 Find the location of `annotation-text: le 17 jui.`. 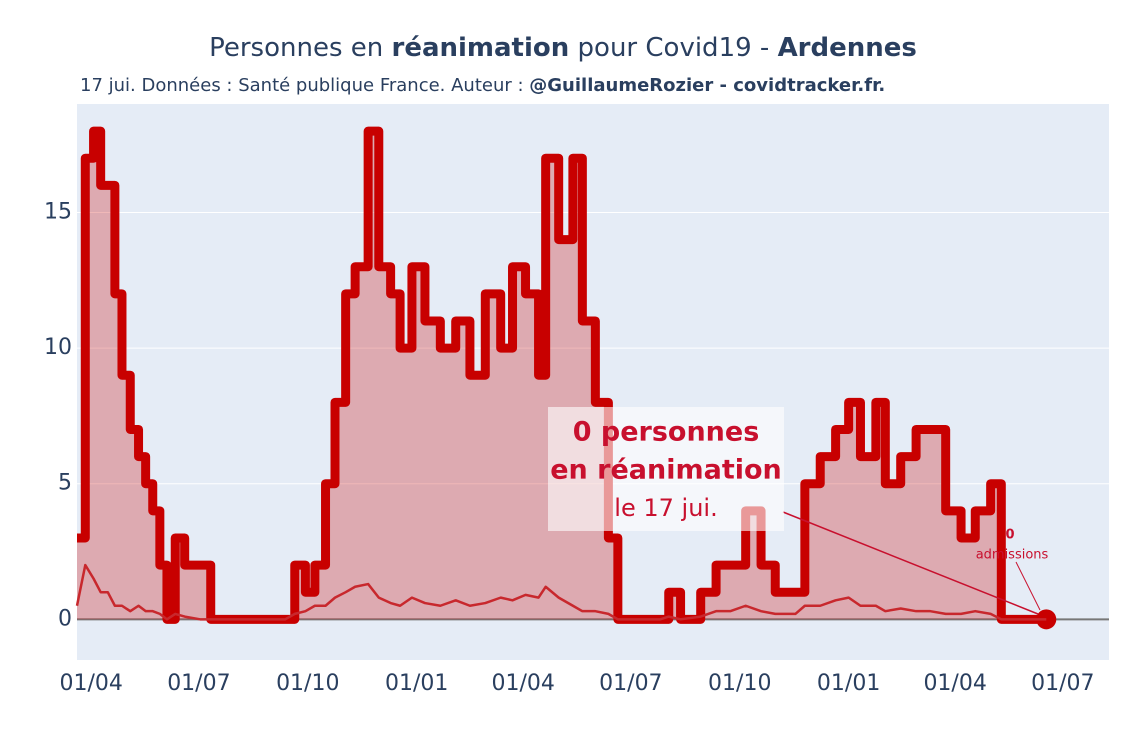

annotation-text: le 17 jui. is located at coordinates (665, 508).